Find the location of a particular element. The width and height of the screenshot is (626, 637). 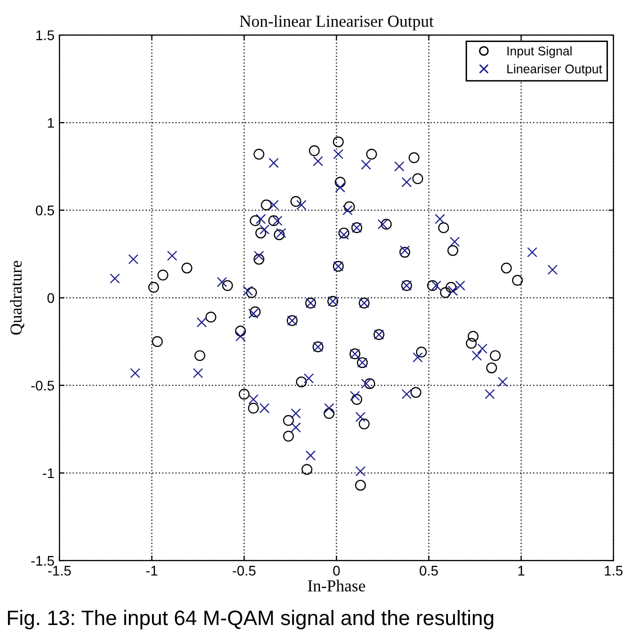

x-tick-label: -0.5 is located at coordinates (244, 571).